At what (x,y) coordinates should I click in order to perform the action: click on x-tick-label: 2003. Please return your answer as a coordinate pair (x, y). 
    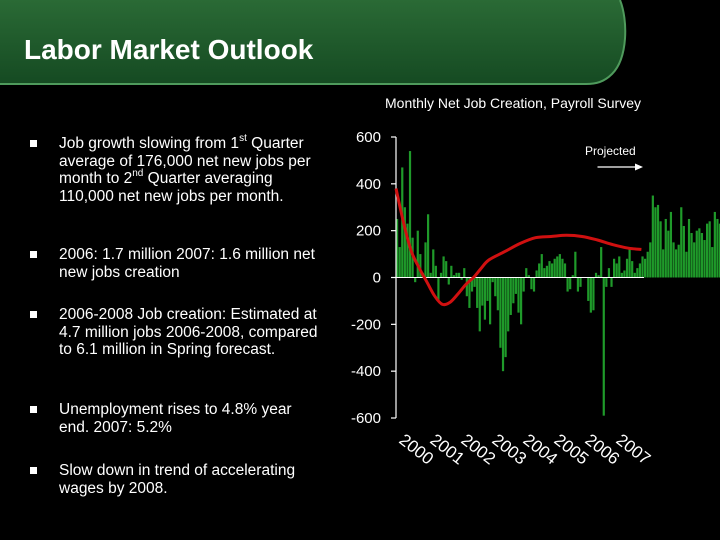
    Looking at the image, I should click on (510, 449).